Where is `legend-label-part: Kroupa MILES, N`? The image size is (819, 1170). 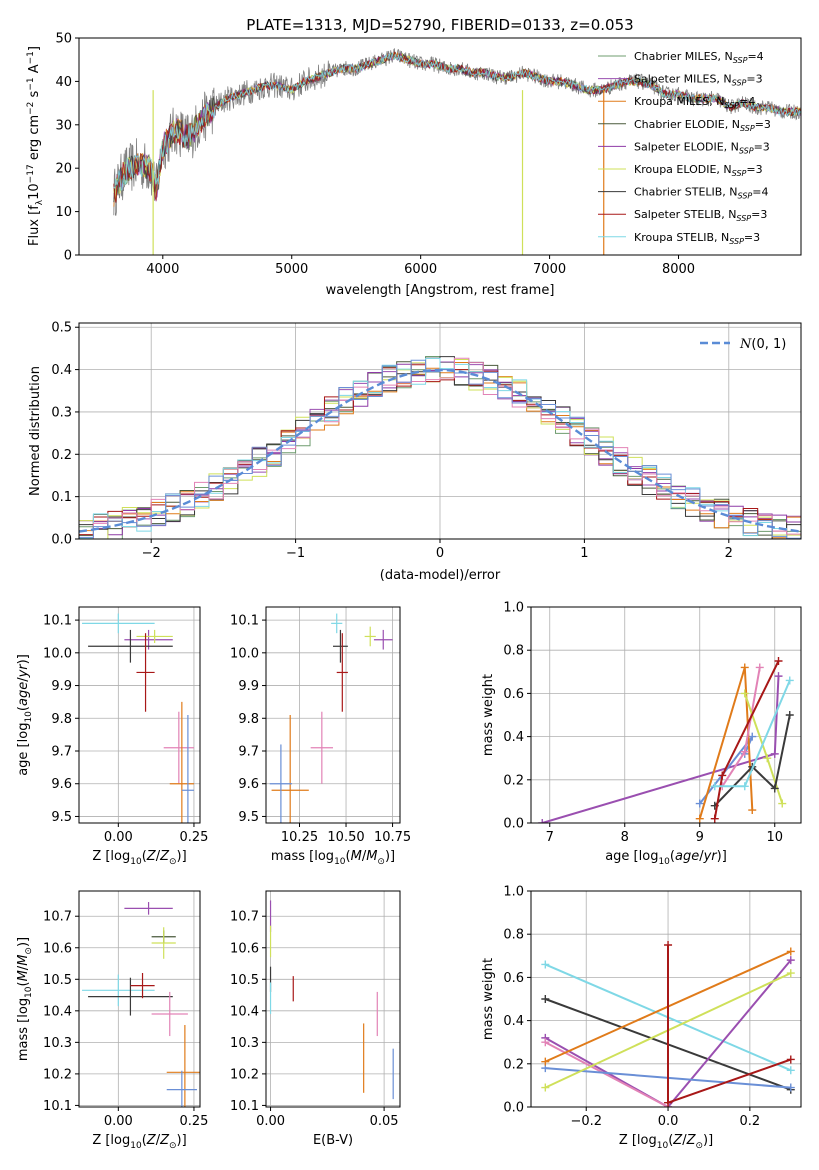
legend-label-part: Kroupa MILES, N is located at coordinates (679, 101).